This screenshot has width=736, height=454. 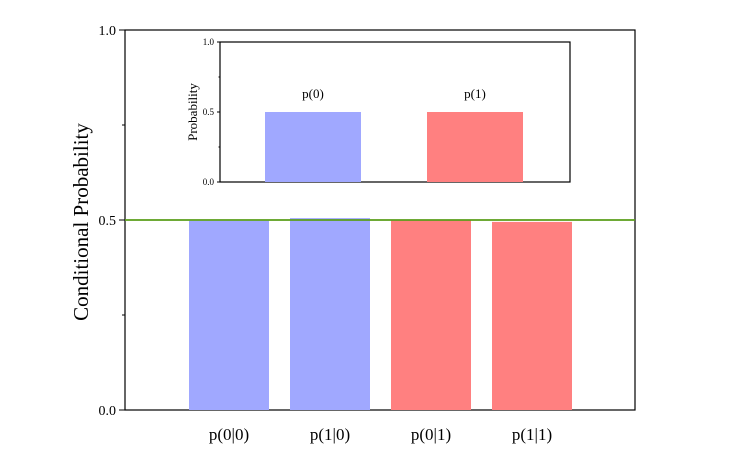 What do you see at coordinates (475, 93) in the screenshot?
I see `category-label: p(1)` at bounding box center [475, 93].